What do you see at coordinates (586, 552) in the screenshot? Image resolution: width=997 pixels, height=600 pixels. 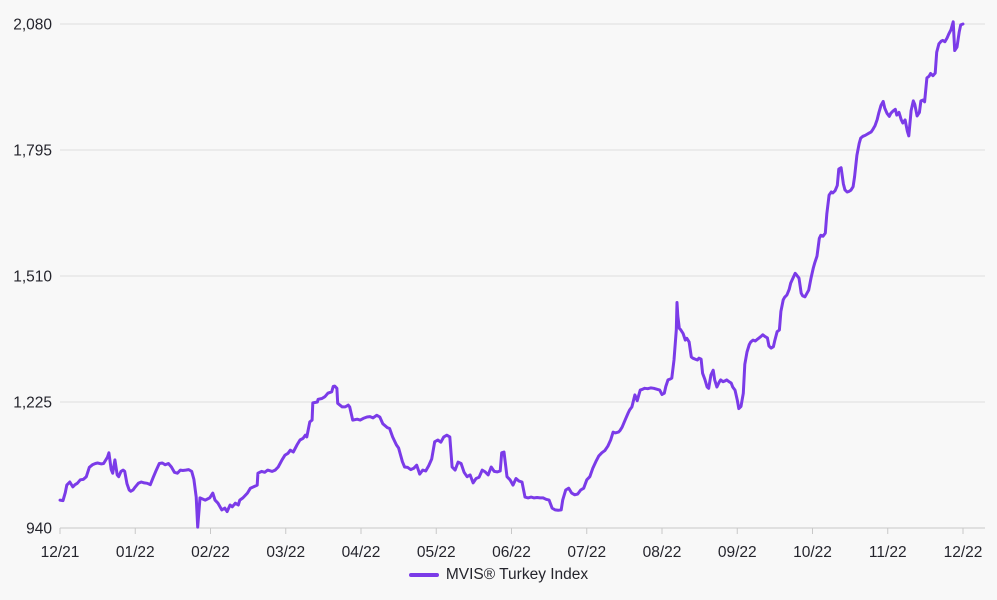 I see `x-axis-label: 07/22` at bounding box center [586, 552].